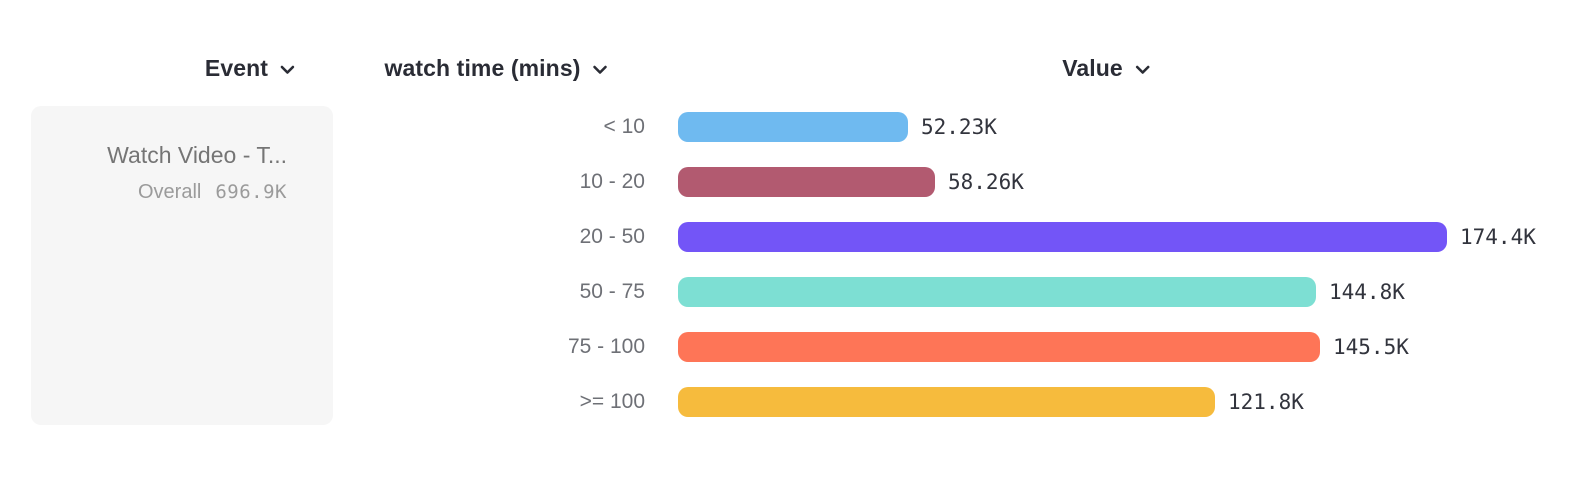 The height and width of the screenshot is (478, 1584). I want to click on bar-value: 174.4K, so click(1498, 236).